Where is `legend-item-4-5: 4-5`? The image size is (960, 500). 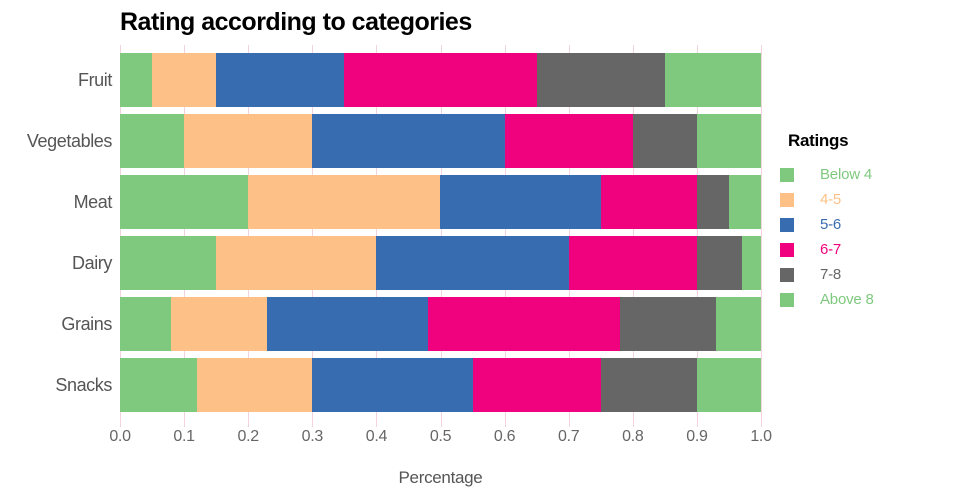
legend-item-4-5: 4-5 is located at coordinates (865, 199).